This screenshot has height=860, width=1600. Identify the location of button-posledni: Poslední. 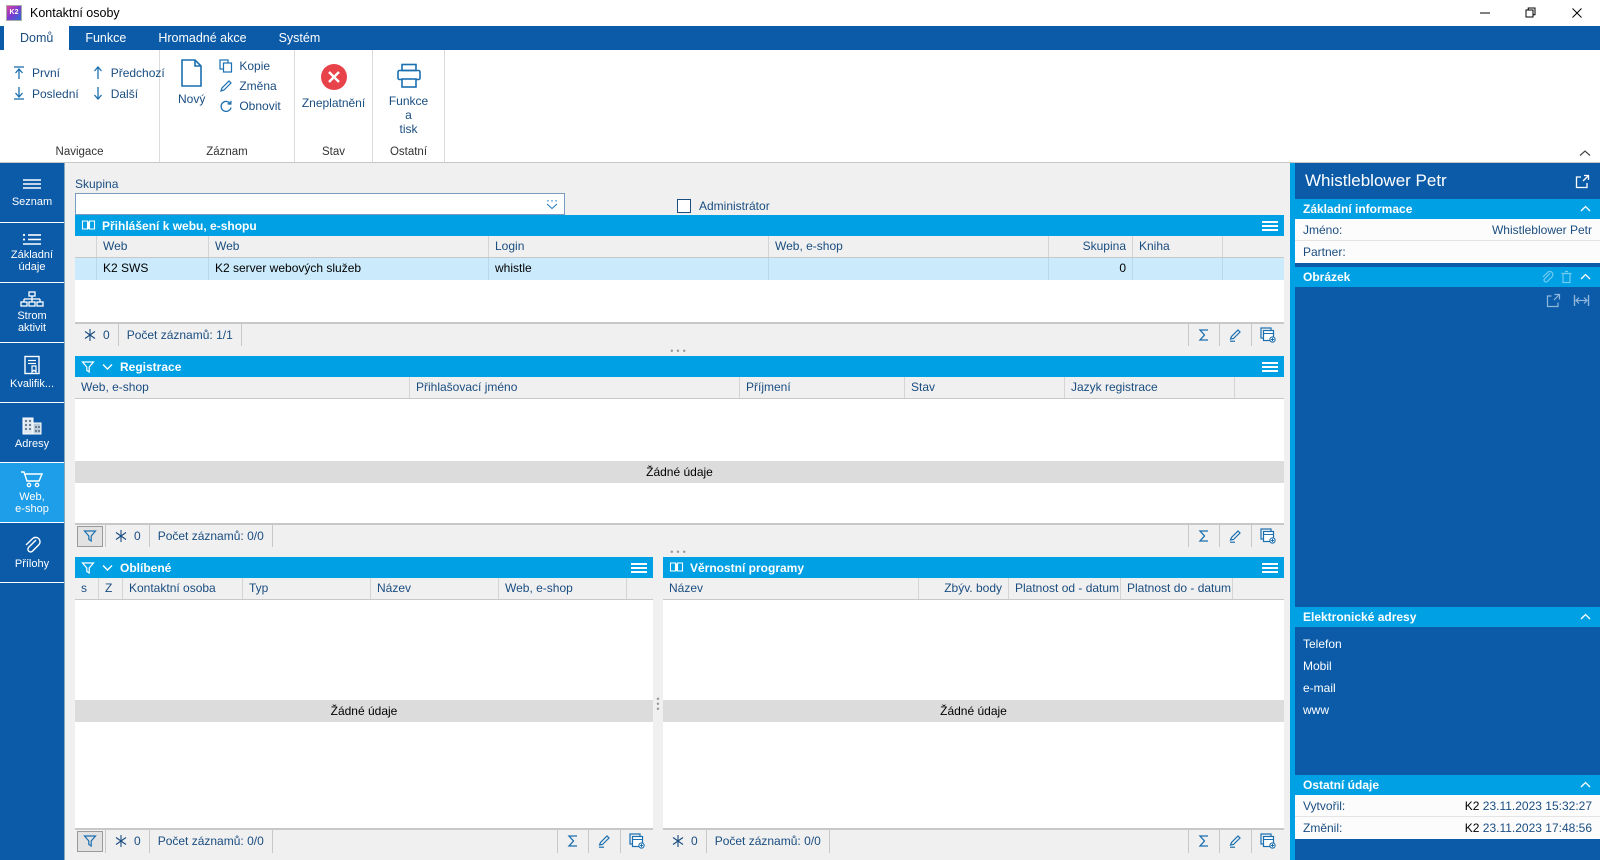
(47, 93).